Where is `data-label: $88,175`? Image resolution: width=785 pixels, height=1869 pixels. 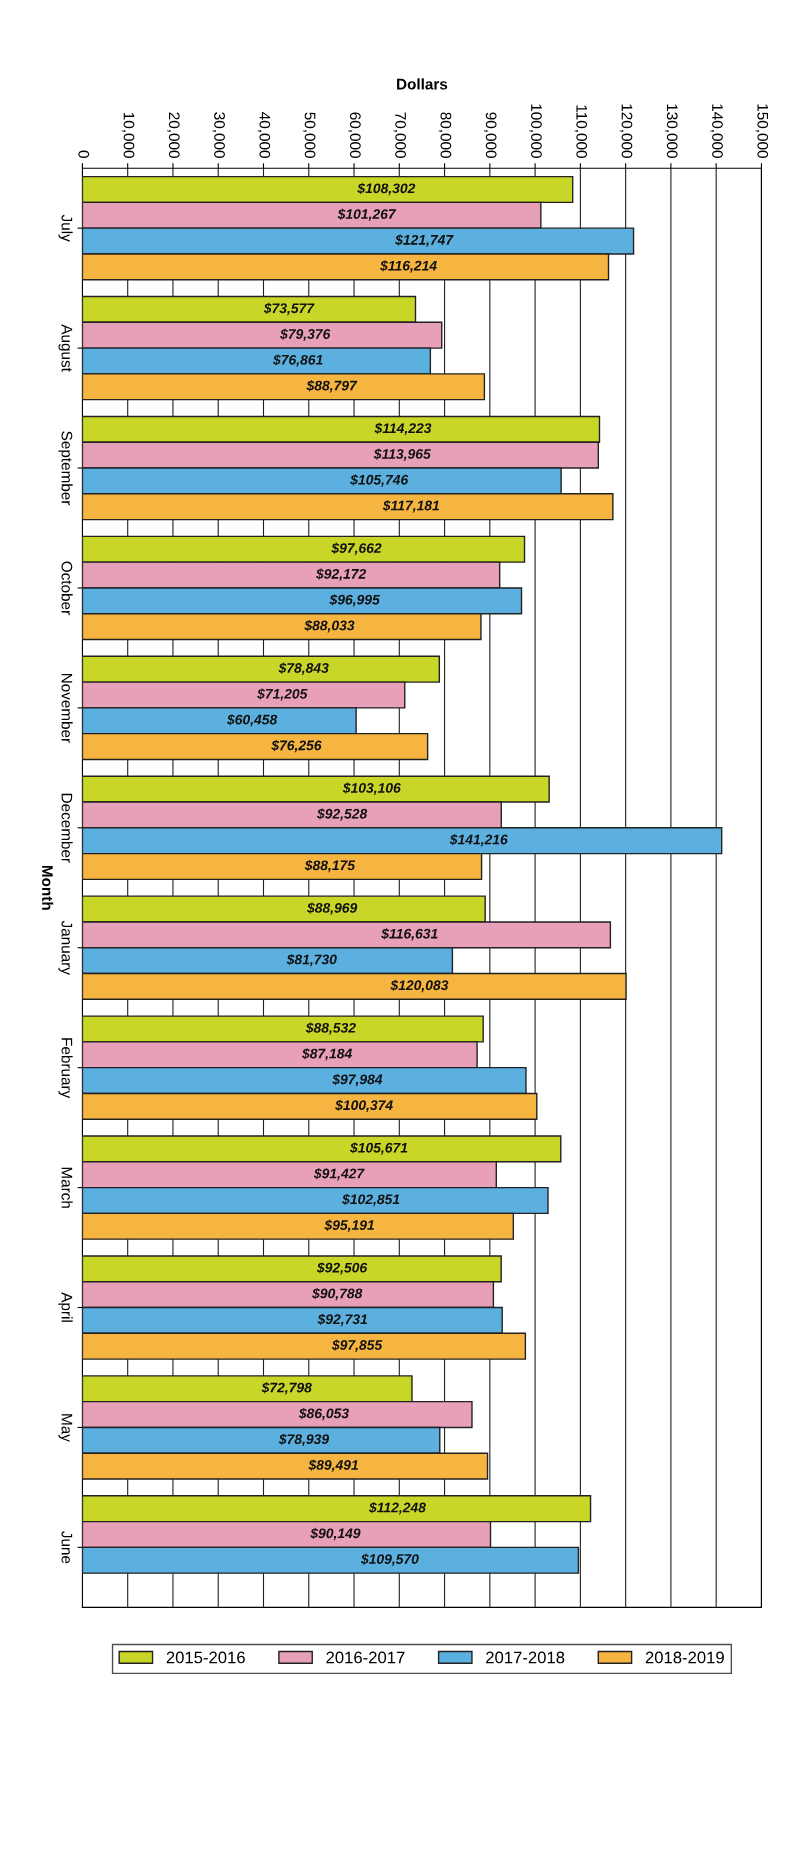
data-label: $88,175 is located at coordinates (330, 866).